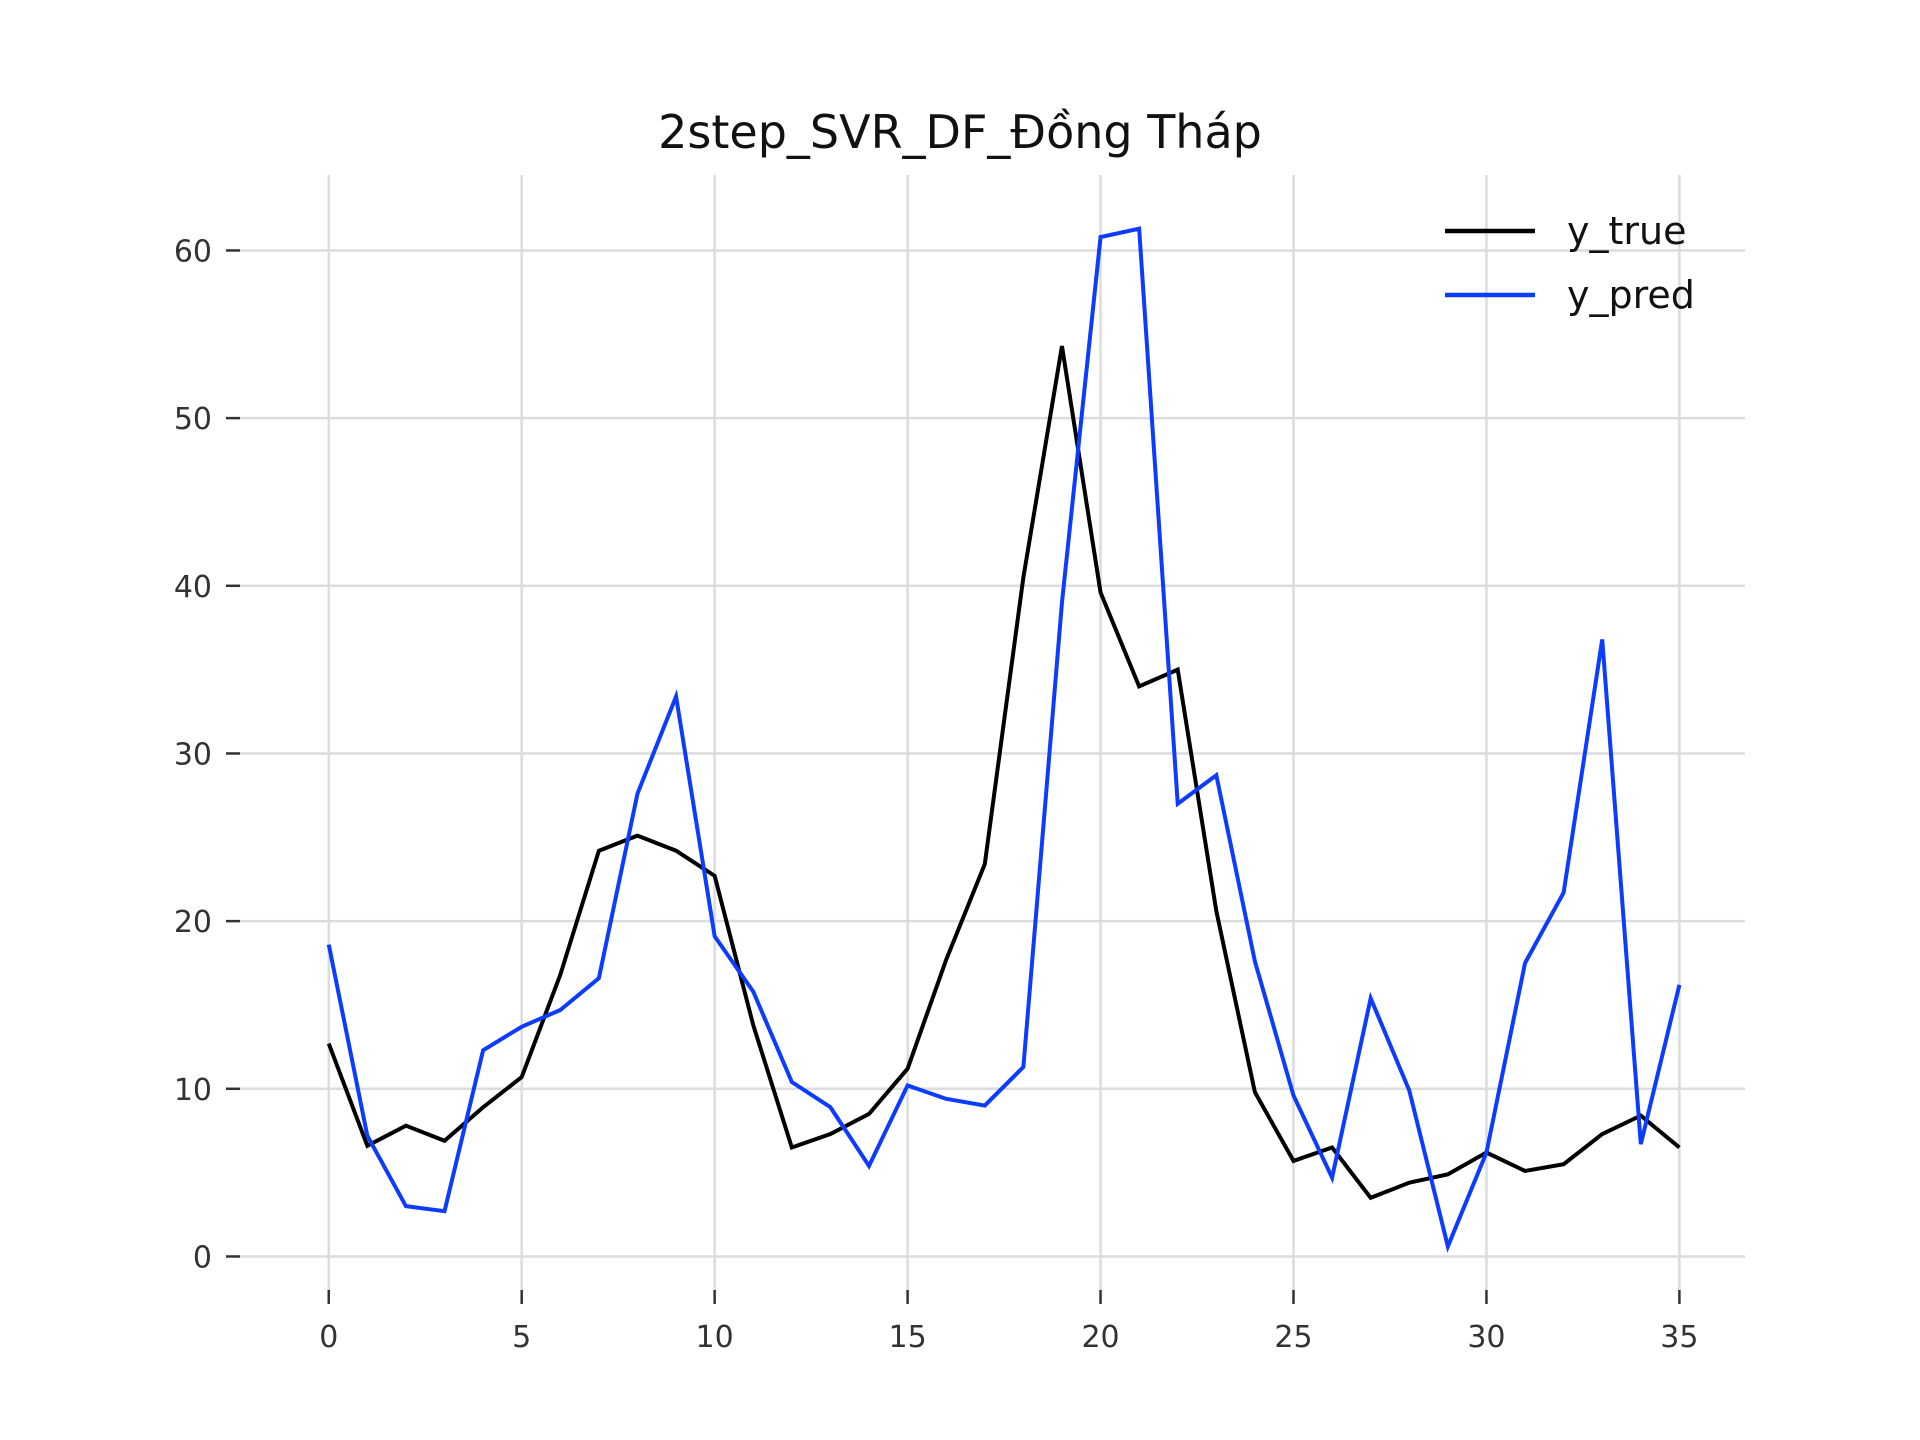 The width and height of the screenshot is (1920, 1440). What do you see at coordinates (521, 1337) in the screenshot?
I see `x-tick-label: 5` at bounding box center [521, 1337].